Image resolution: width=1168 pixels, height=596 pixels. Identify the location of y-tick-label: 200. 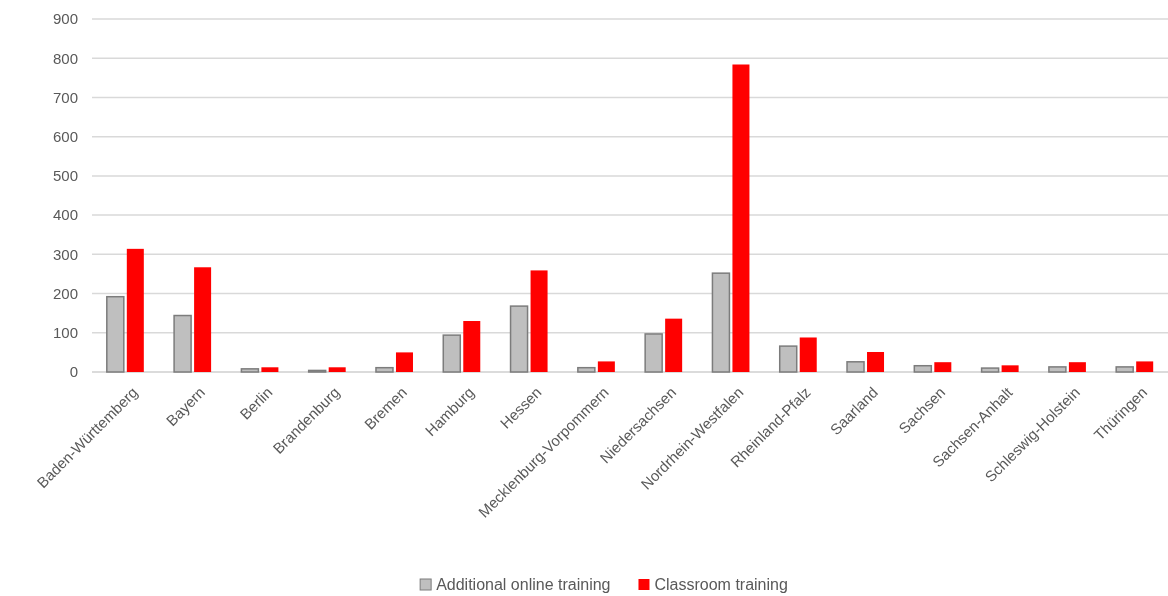
(65, 293).